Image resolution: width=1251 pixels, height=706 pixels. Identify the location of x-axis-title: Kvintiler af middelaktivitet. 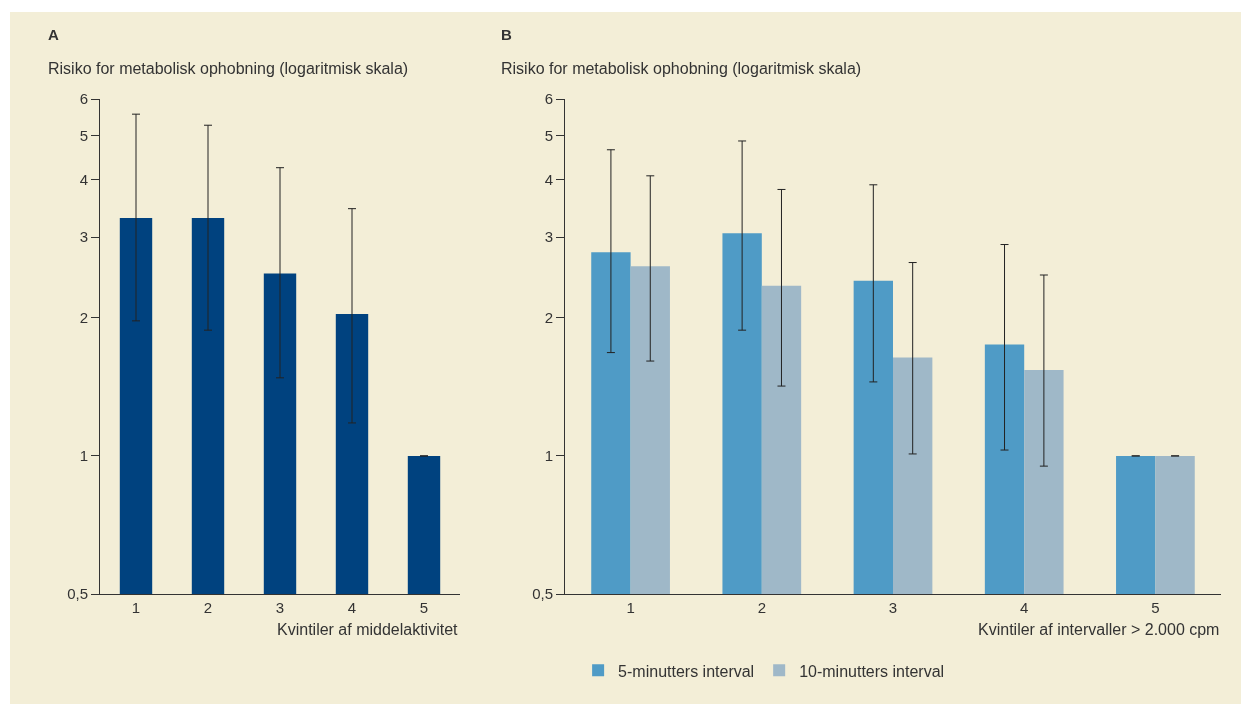
(368, 629).